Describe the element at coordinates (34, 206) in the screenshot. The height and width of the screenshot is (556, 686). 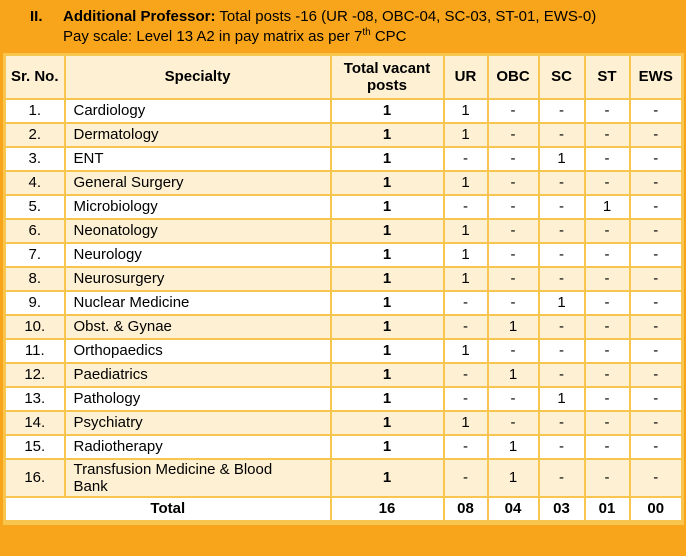
I see `cell-sr-no: 5.` at that location.